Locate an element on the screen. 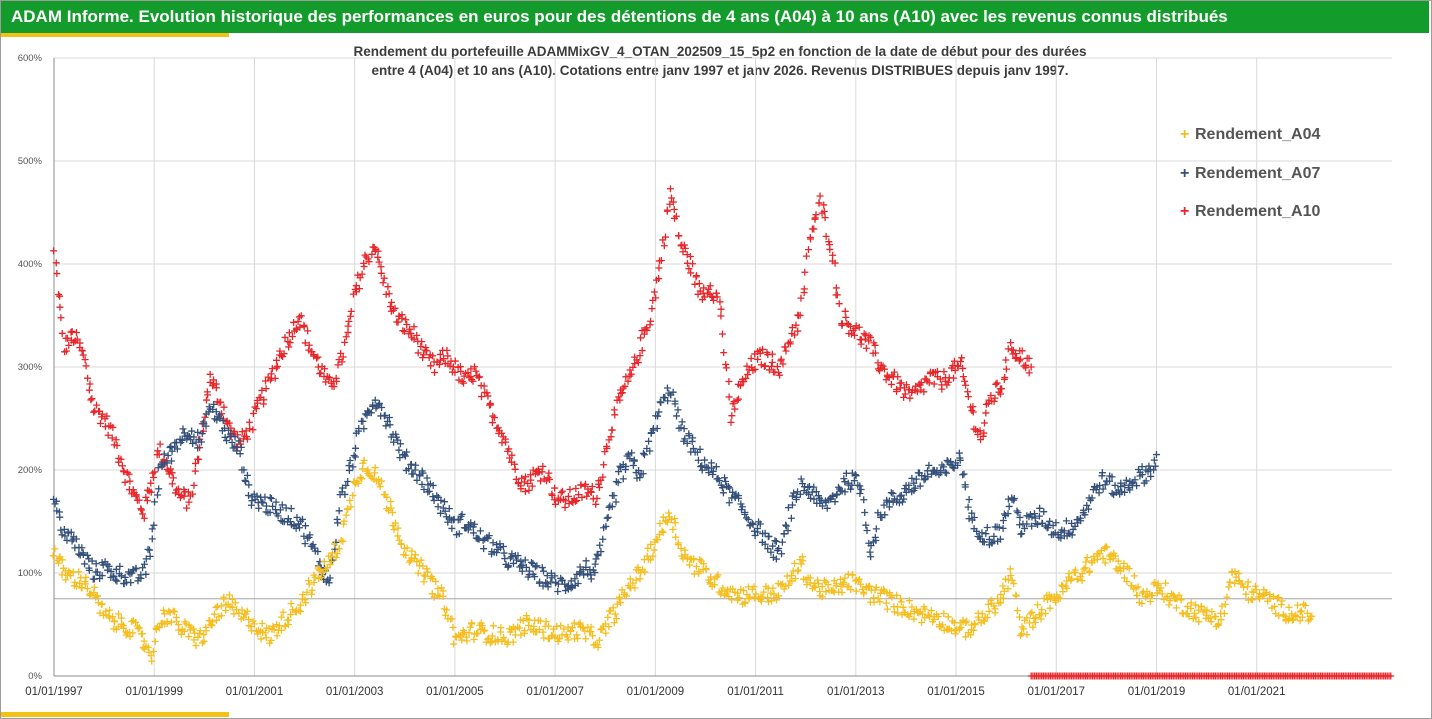  y-tick-label: 500% is located at coordinates (30, 161).